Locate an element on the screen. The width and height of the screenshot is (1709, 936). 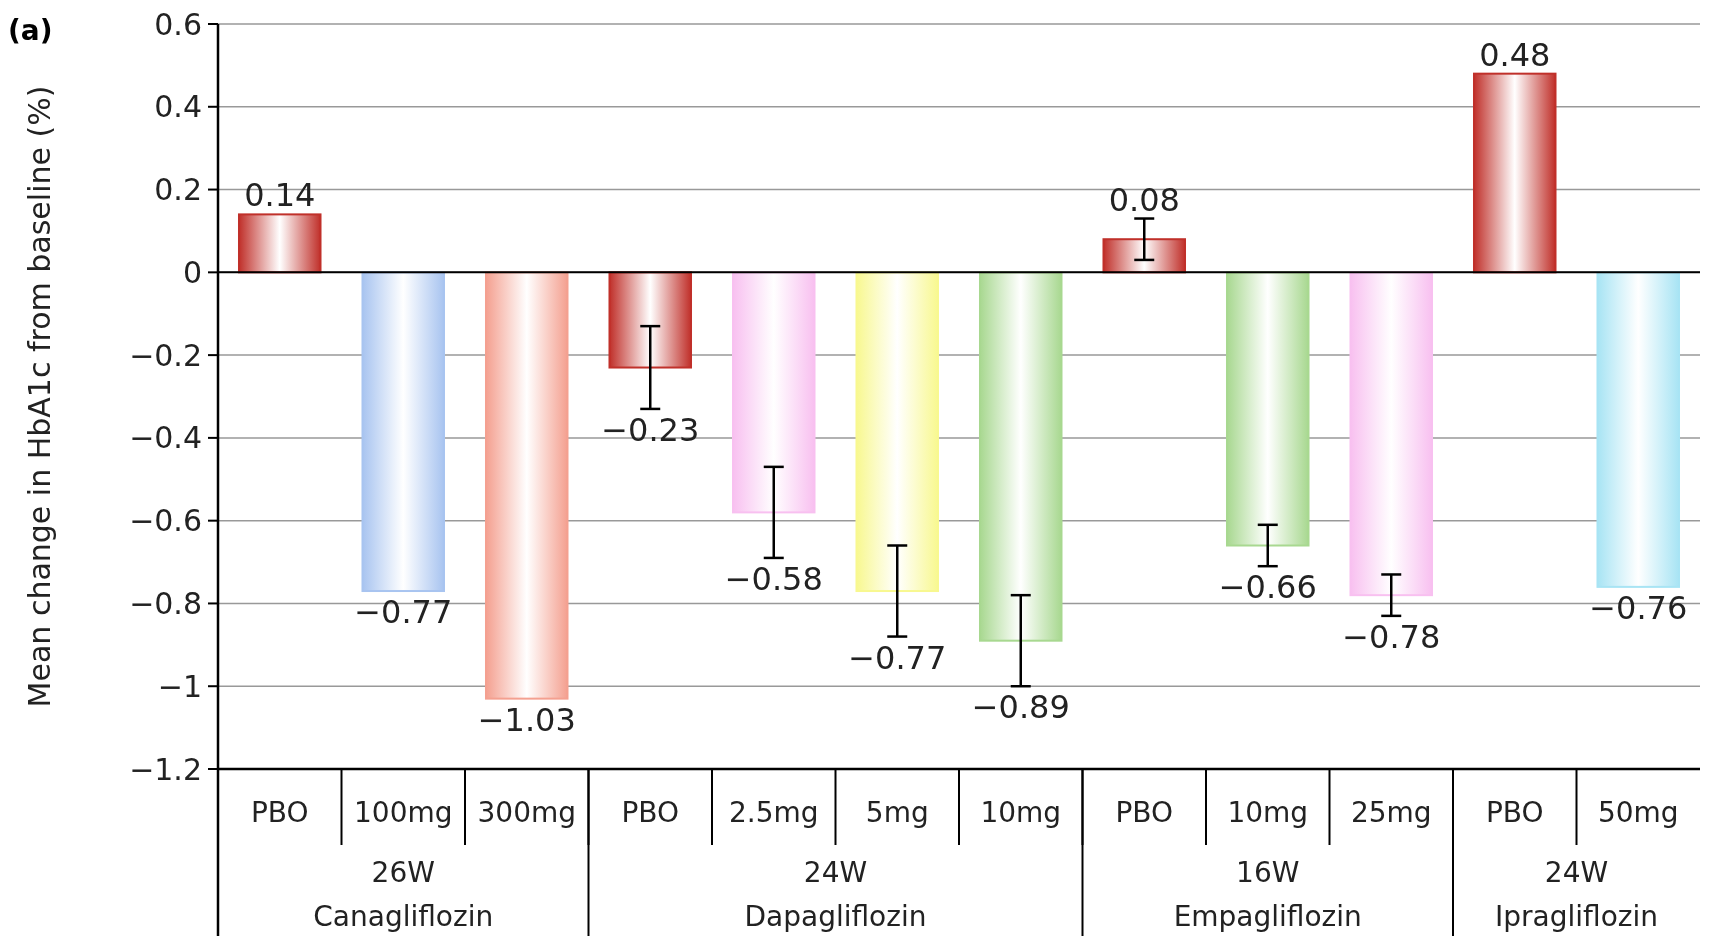
data-label: −0.23 is located at coordinates (650, 429).